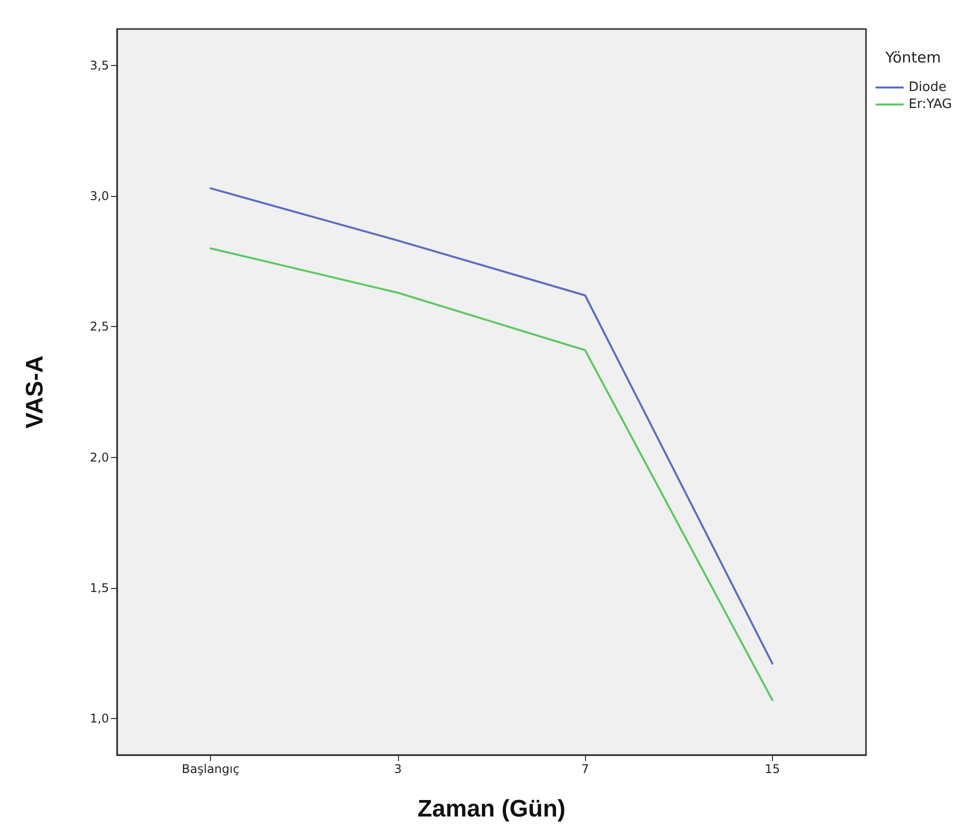  I want to click on legend-title: Yöntem, so click(912, 57).